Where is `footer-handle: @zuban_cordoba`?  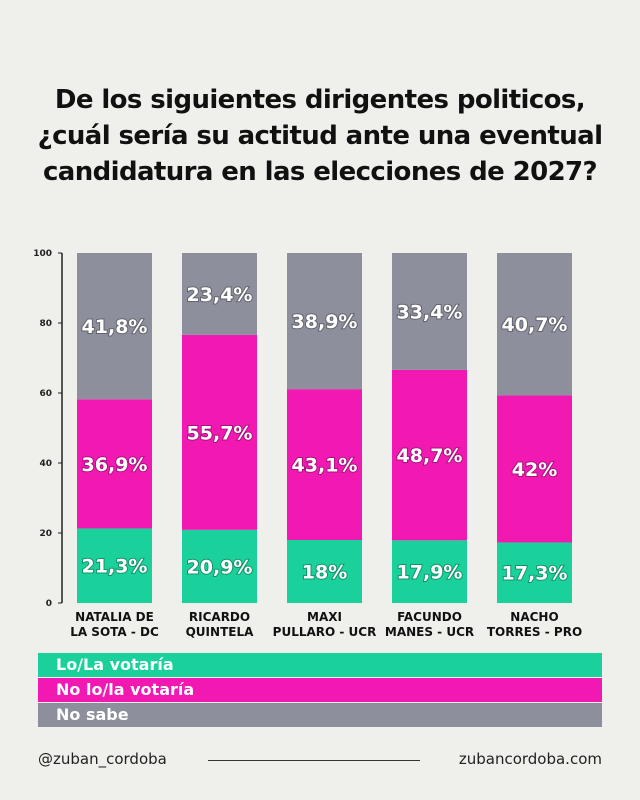
footer-handle: @zuban_cordoba is located at coordinates (102, 759).